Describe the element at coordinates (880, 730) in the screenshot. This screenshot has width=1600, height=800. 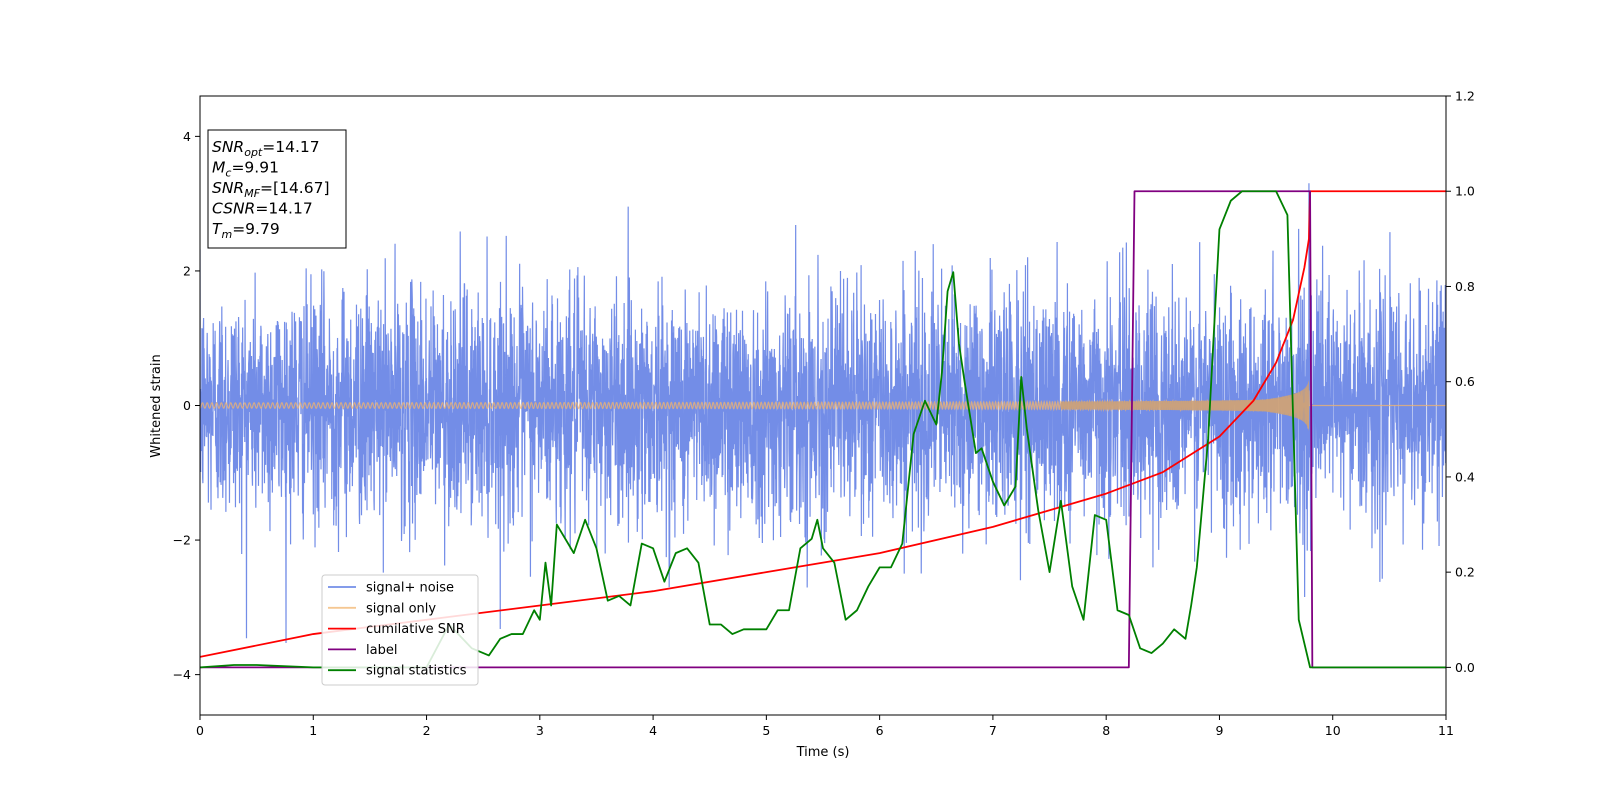
I see `x-tick-label: 6` at that location.